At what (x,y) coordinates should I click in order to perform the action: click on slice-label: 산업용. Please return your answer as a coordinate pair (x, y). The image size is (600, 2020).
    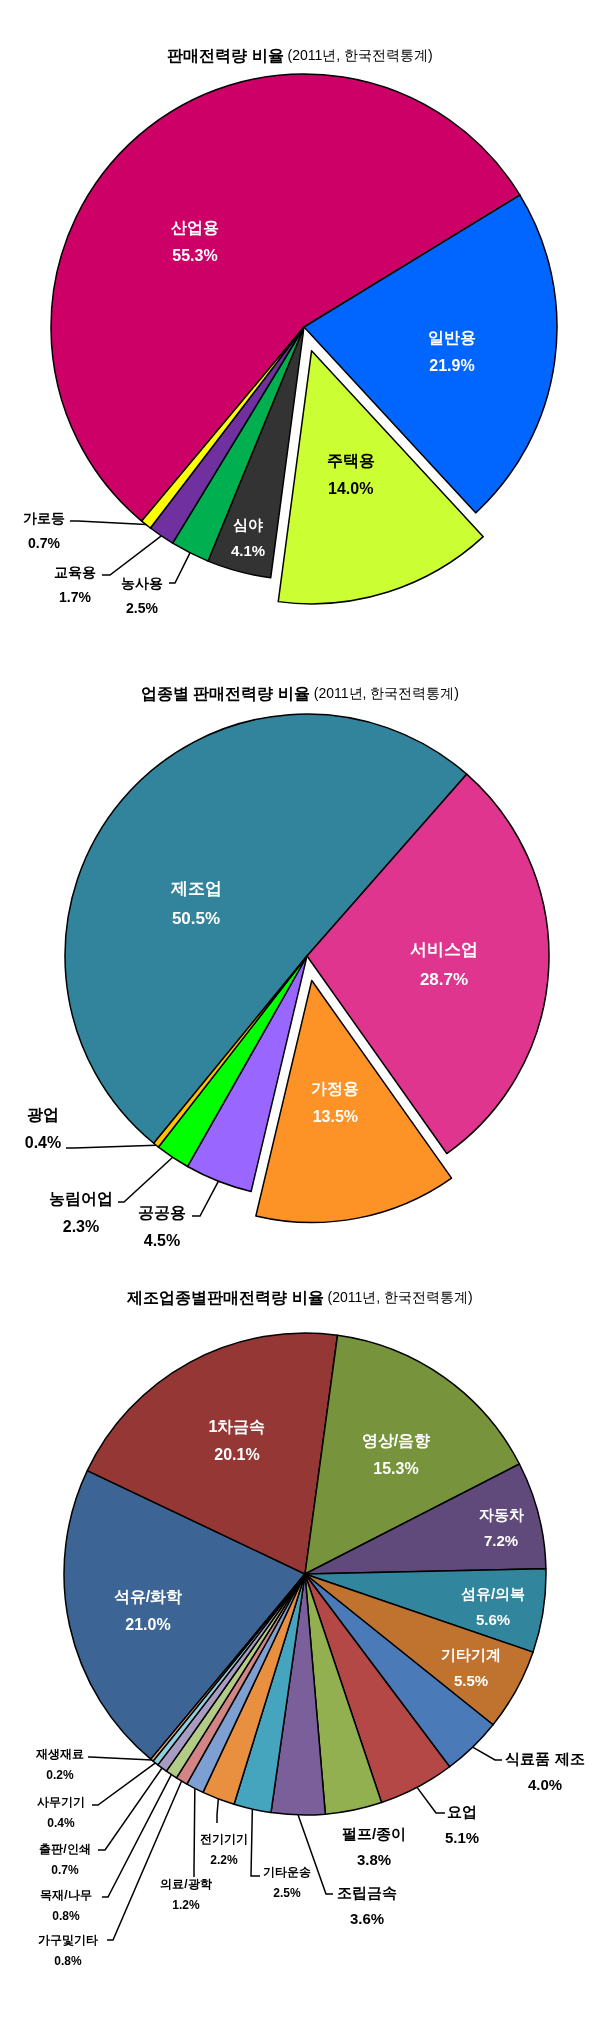
    Looking at the image, I should click on (195, 227).